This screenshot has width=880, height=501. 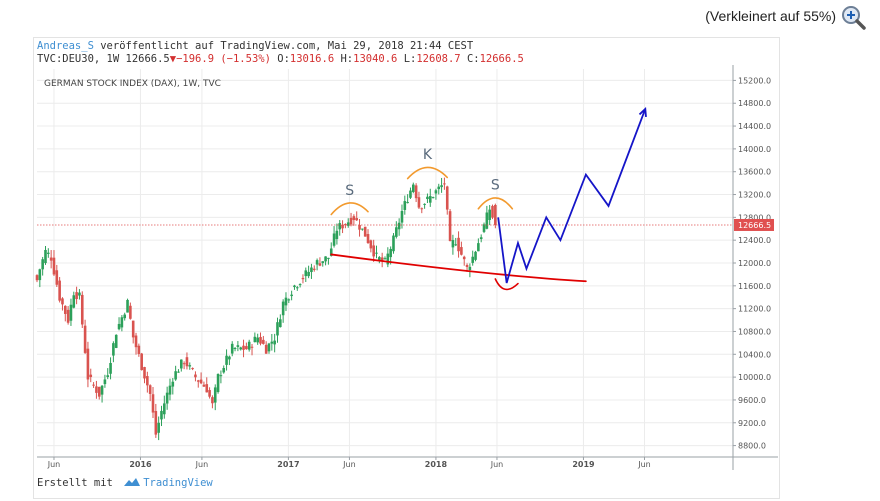 I want to click on zoom-in-icon, so click(x=853, y=17).